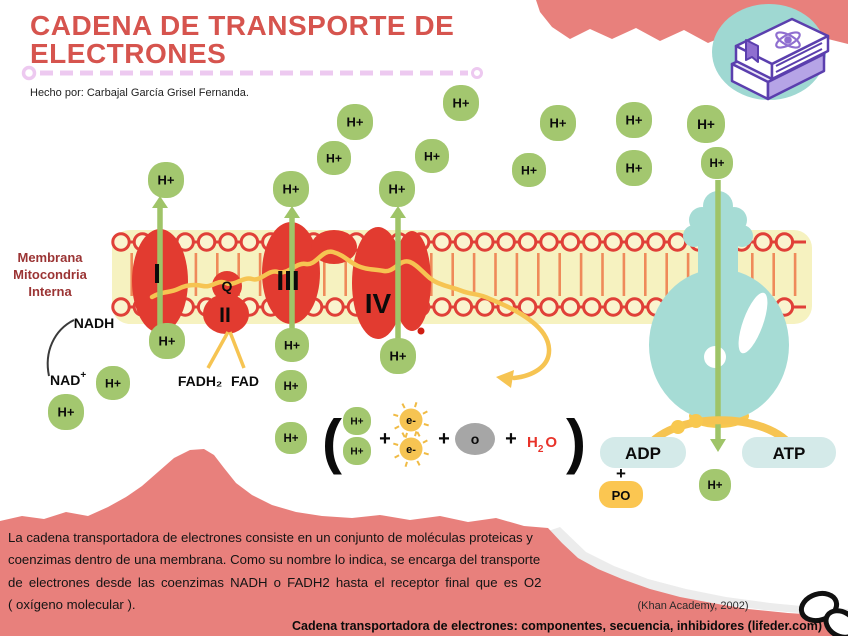 The height and width of the screenshot is (636, 848). What do you see at coordinates (94, 323) in the screenshot?
I see `nadh-label: NADH` at bounding box center [94, 323].